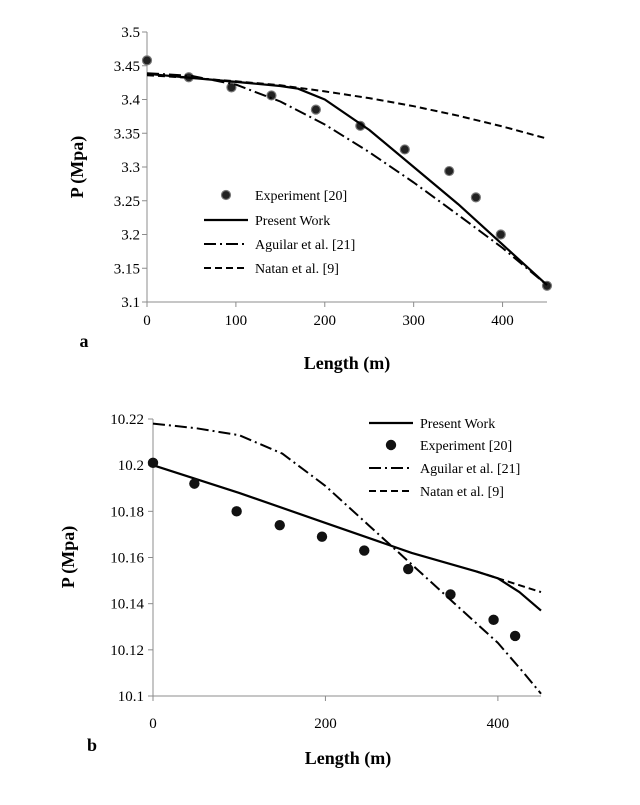  Describe the element at coordinates (391, 445) in the screenshot. I see `legend-marker-b` at that location.